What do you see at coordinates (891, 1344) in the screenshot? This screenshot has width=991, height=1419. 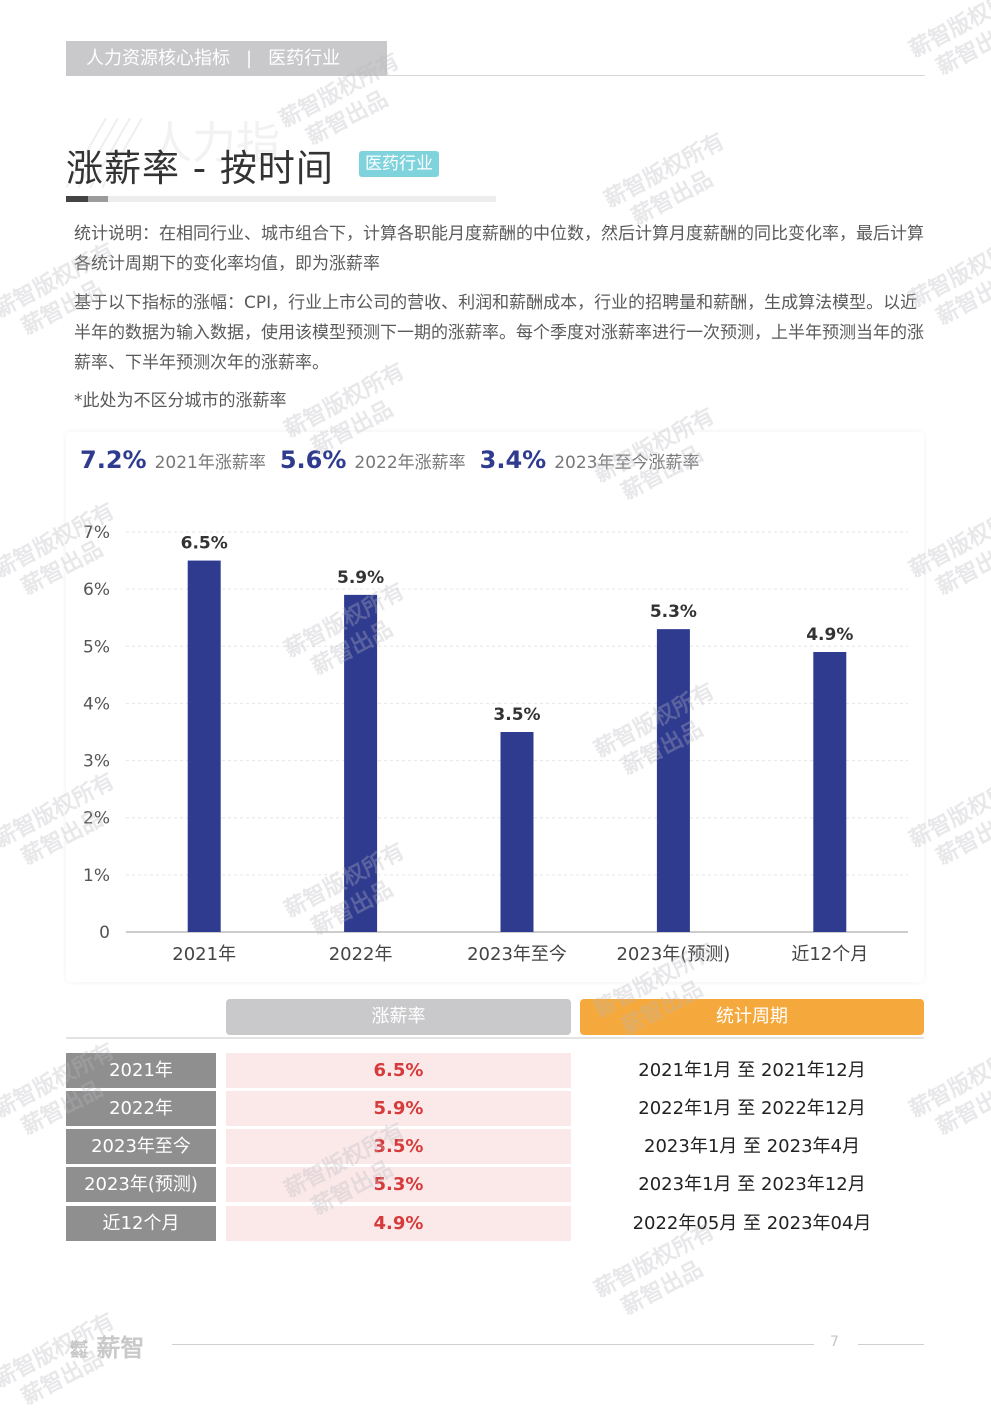 I see `footer-rule-right` at bounding box center [891, 1344].